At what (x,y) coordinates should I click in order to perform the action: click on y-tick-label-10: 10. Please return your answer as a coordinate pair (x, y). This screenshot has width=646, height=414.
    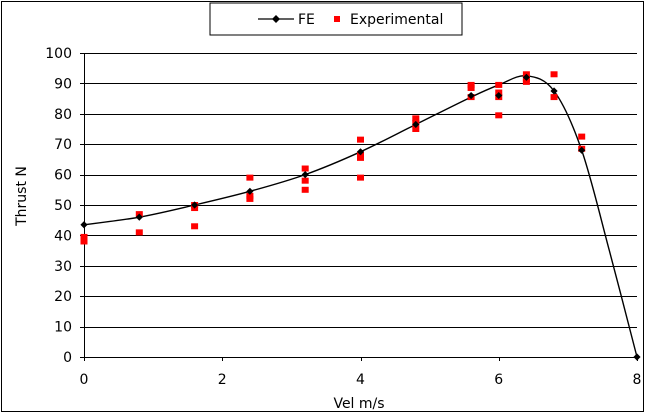
    Looking at the image, I should click on (63, 328).